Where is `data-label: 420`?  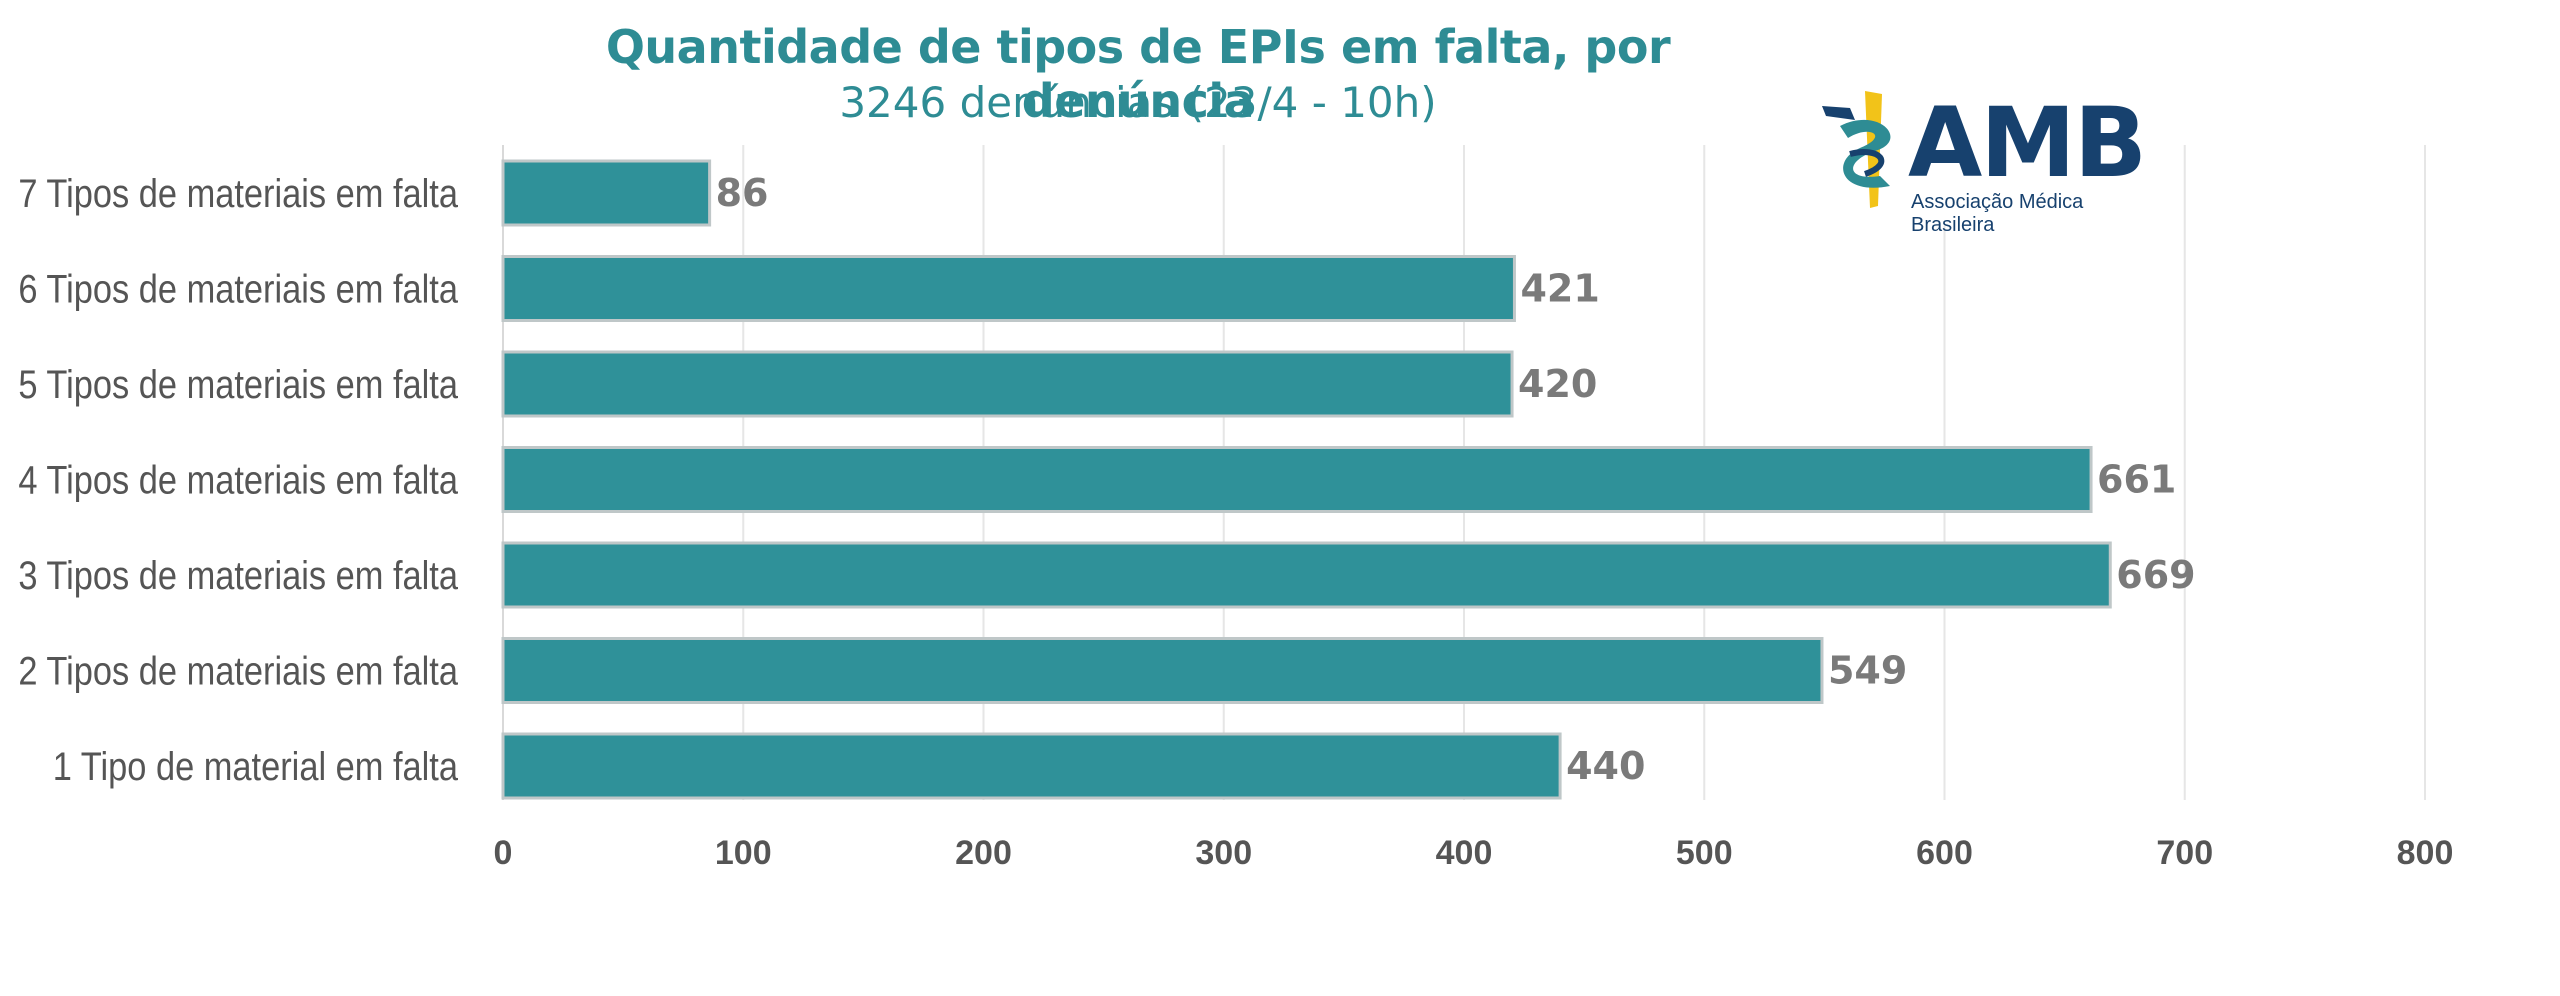
data-label: 420 is located at coordinates (1557, 384).